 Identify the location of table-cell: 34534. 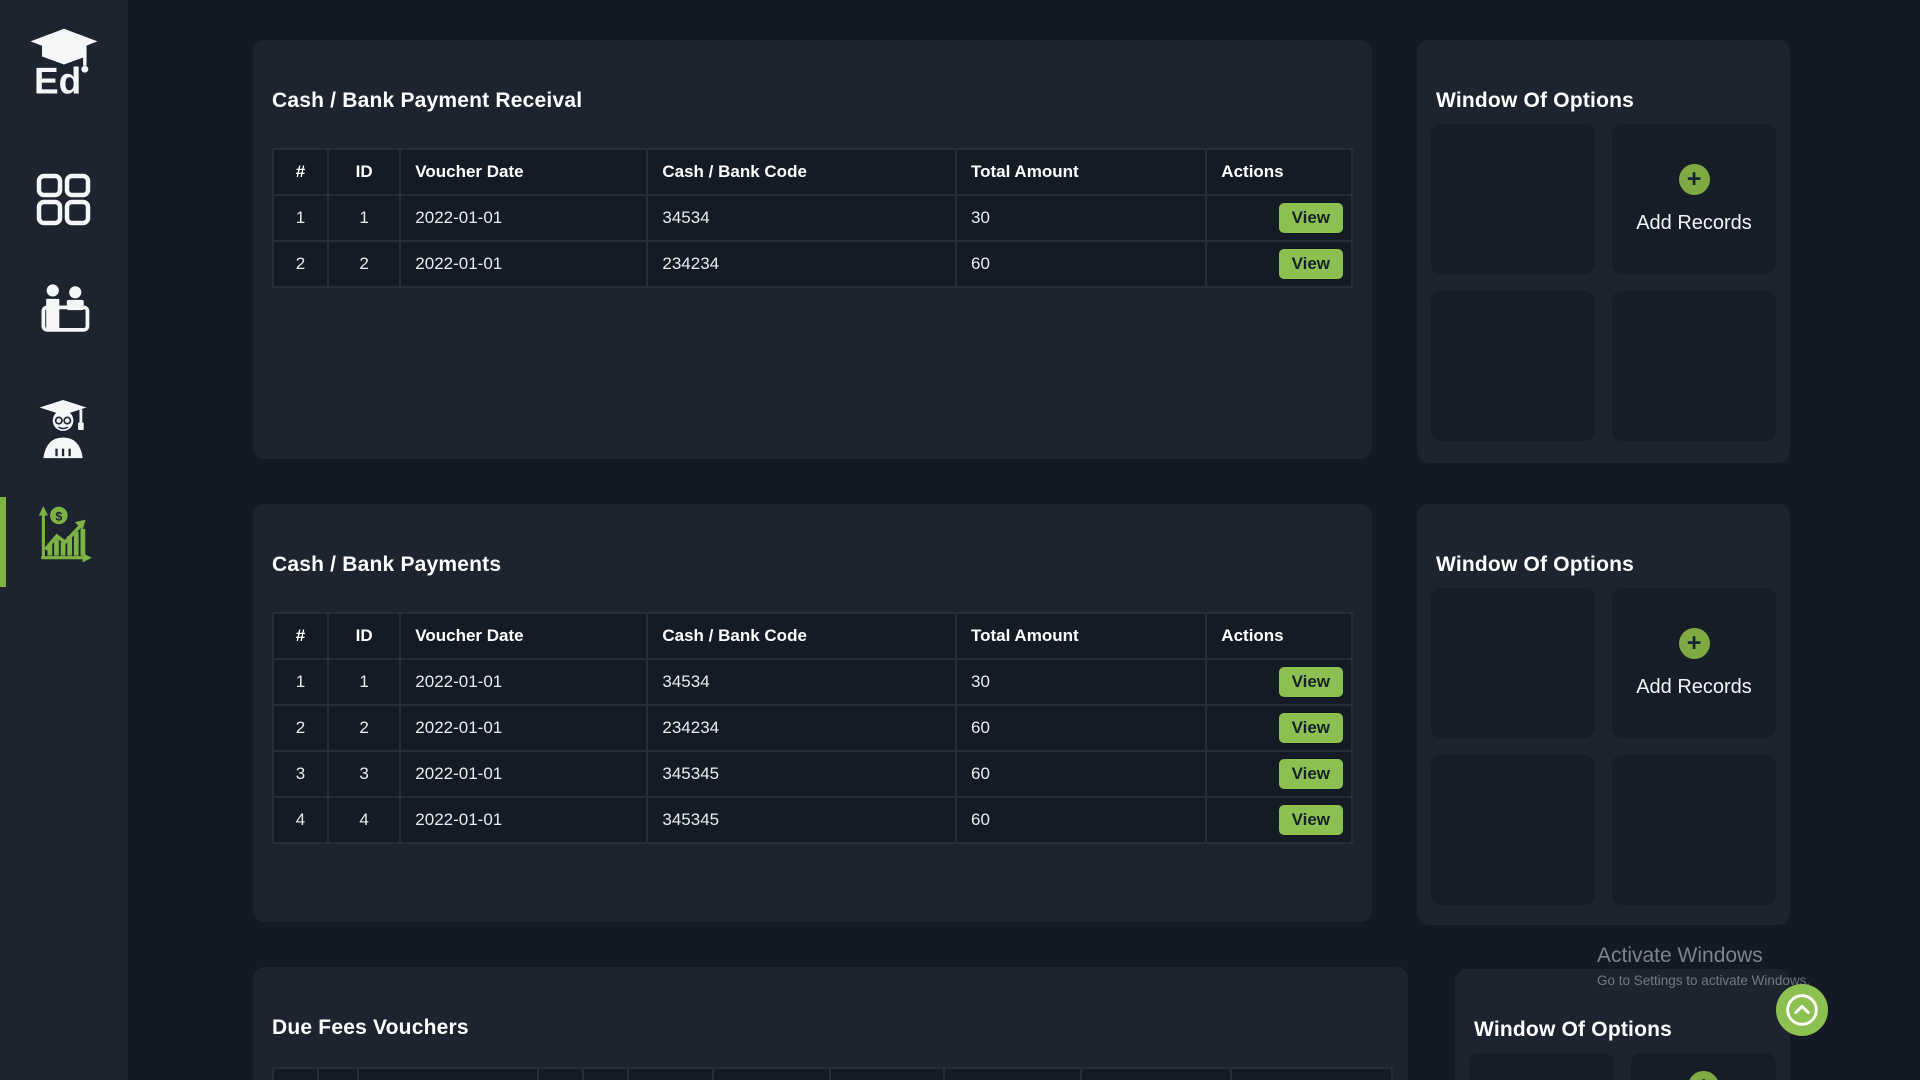
(801, 682).